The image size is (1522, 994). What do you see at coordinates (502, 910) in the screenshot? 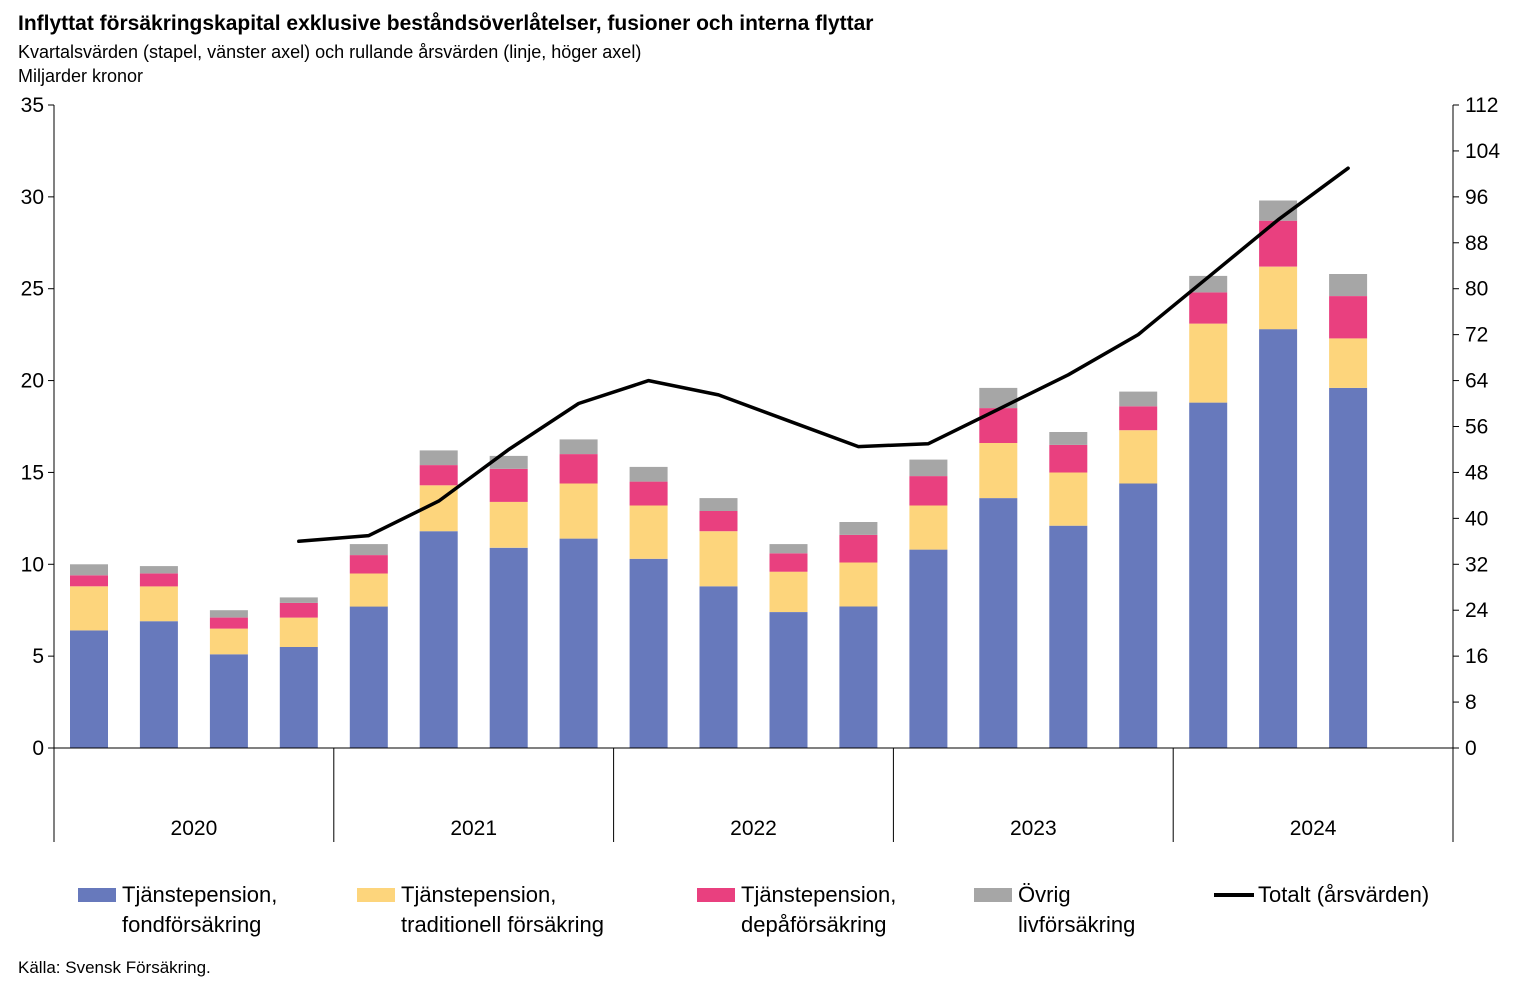
I see `legend-label: Tjänstepension, traditionell försäkring` at bounding box center [502, 910].